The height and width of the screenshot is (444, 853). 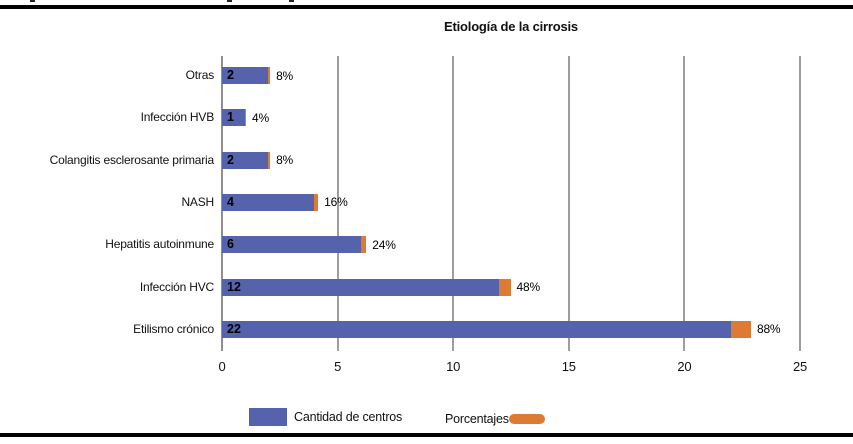 I want to click on category-label: Etilismo crónico, so click(x=173, y=328).